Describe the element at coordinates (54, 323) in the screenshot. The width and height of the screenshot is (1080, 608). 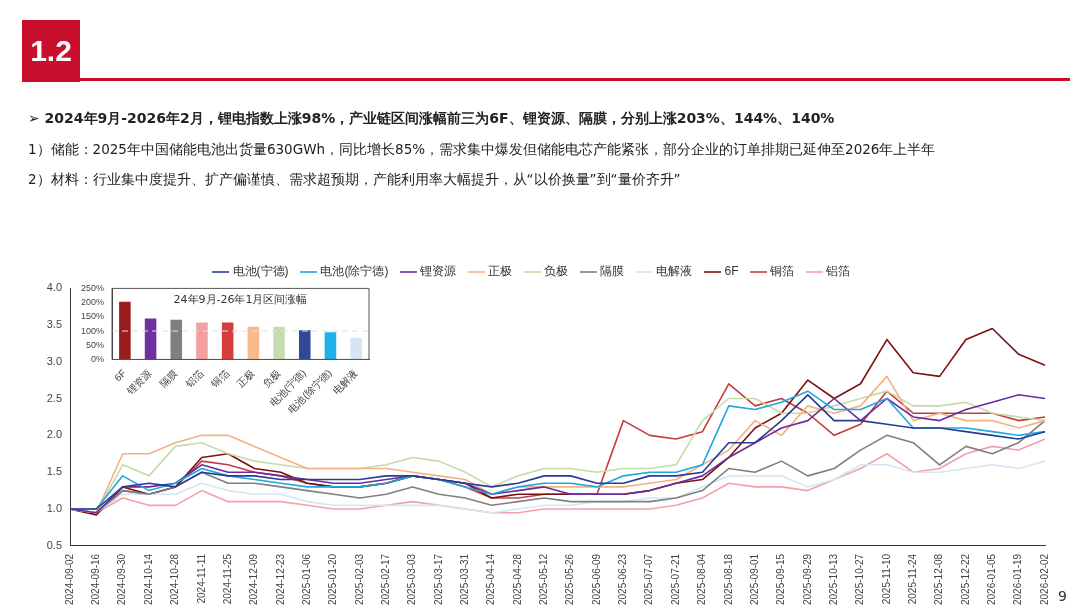
I see `y-tick-label: 3.5` at that location.